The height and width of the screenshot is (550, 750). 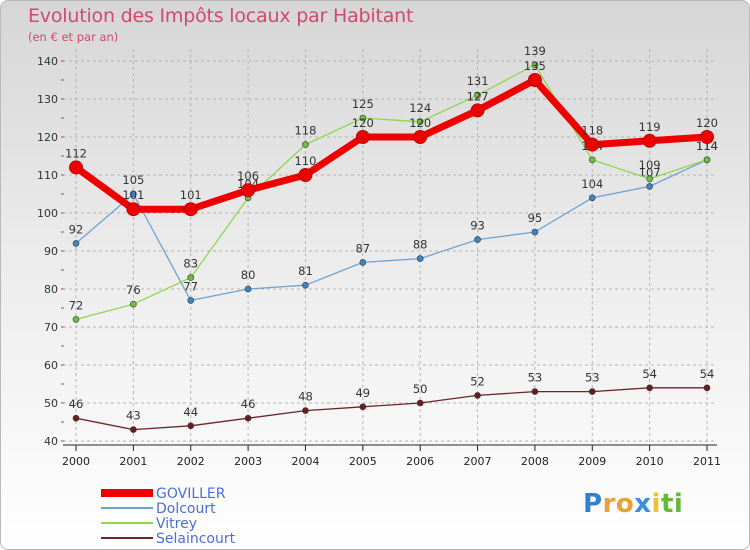 I want to click on y-tick-label: 130, so click(x=47, y=99).